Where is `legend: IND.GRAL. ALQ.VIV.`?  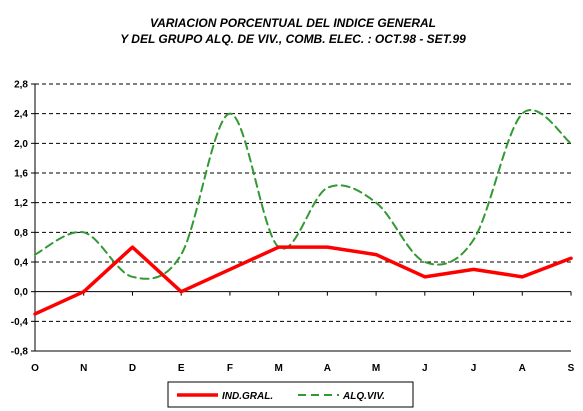
legend: IND.GRAL. ALQ.VIV. is located at coordinates (290, 394).